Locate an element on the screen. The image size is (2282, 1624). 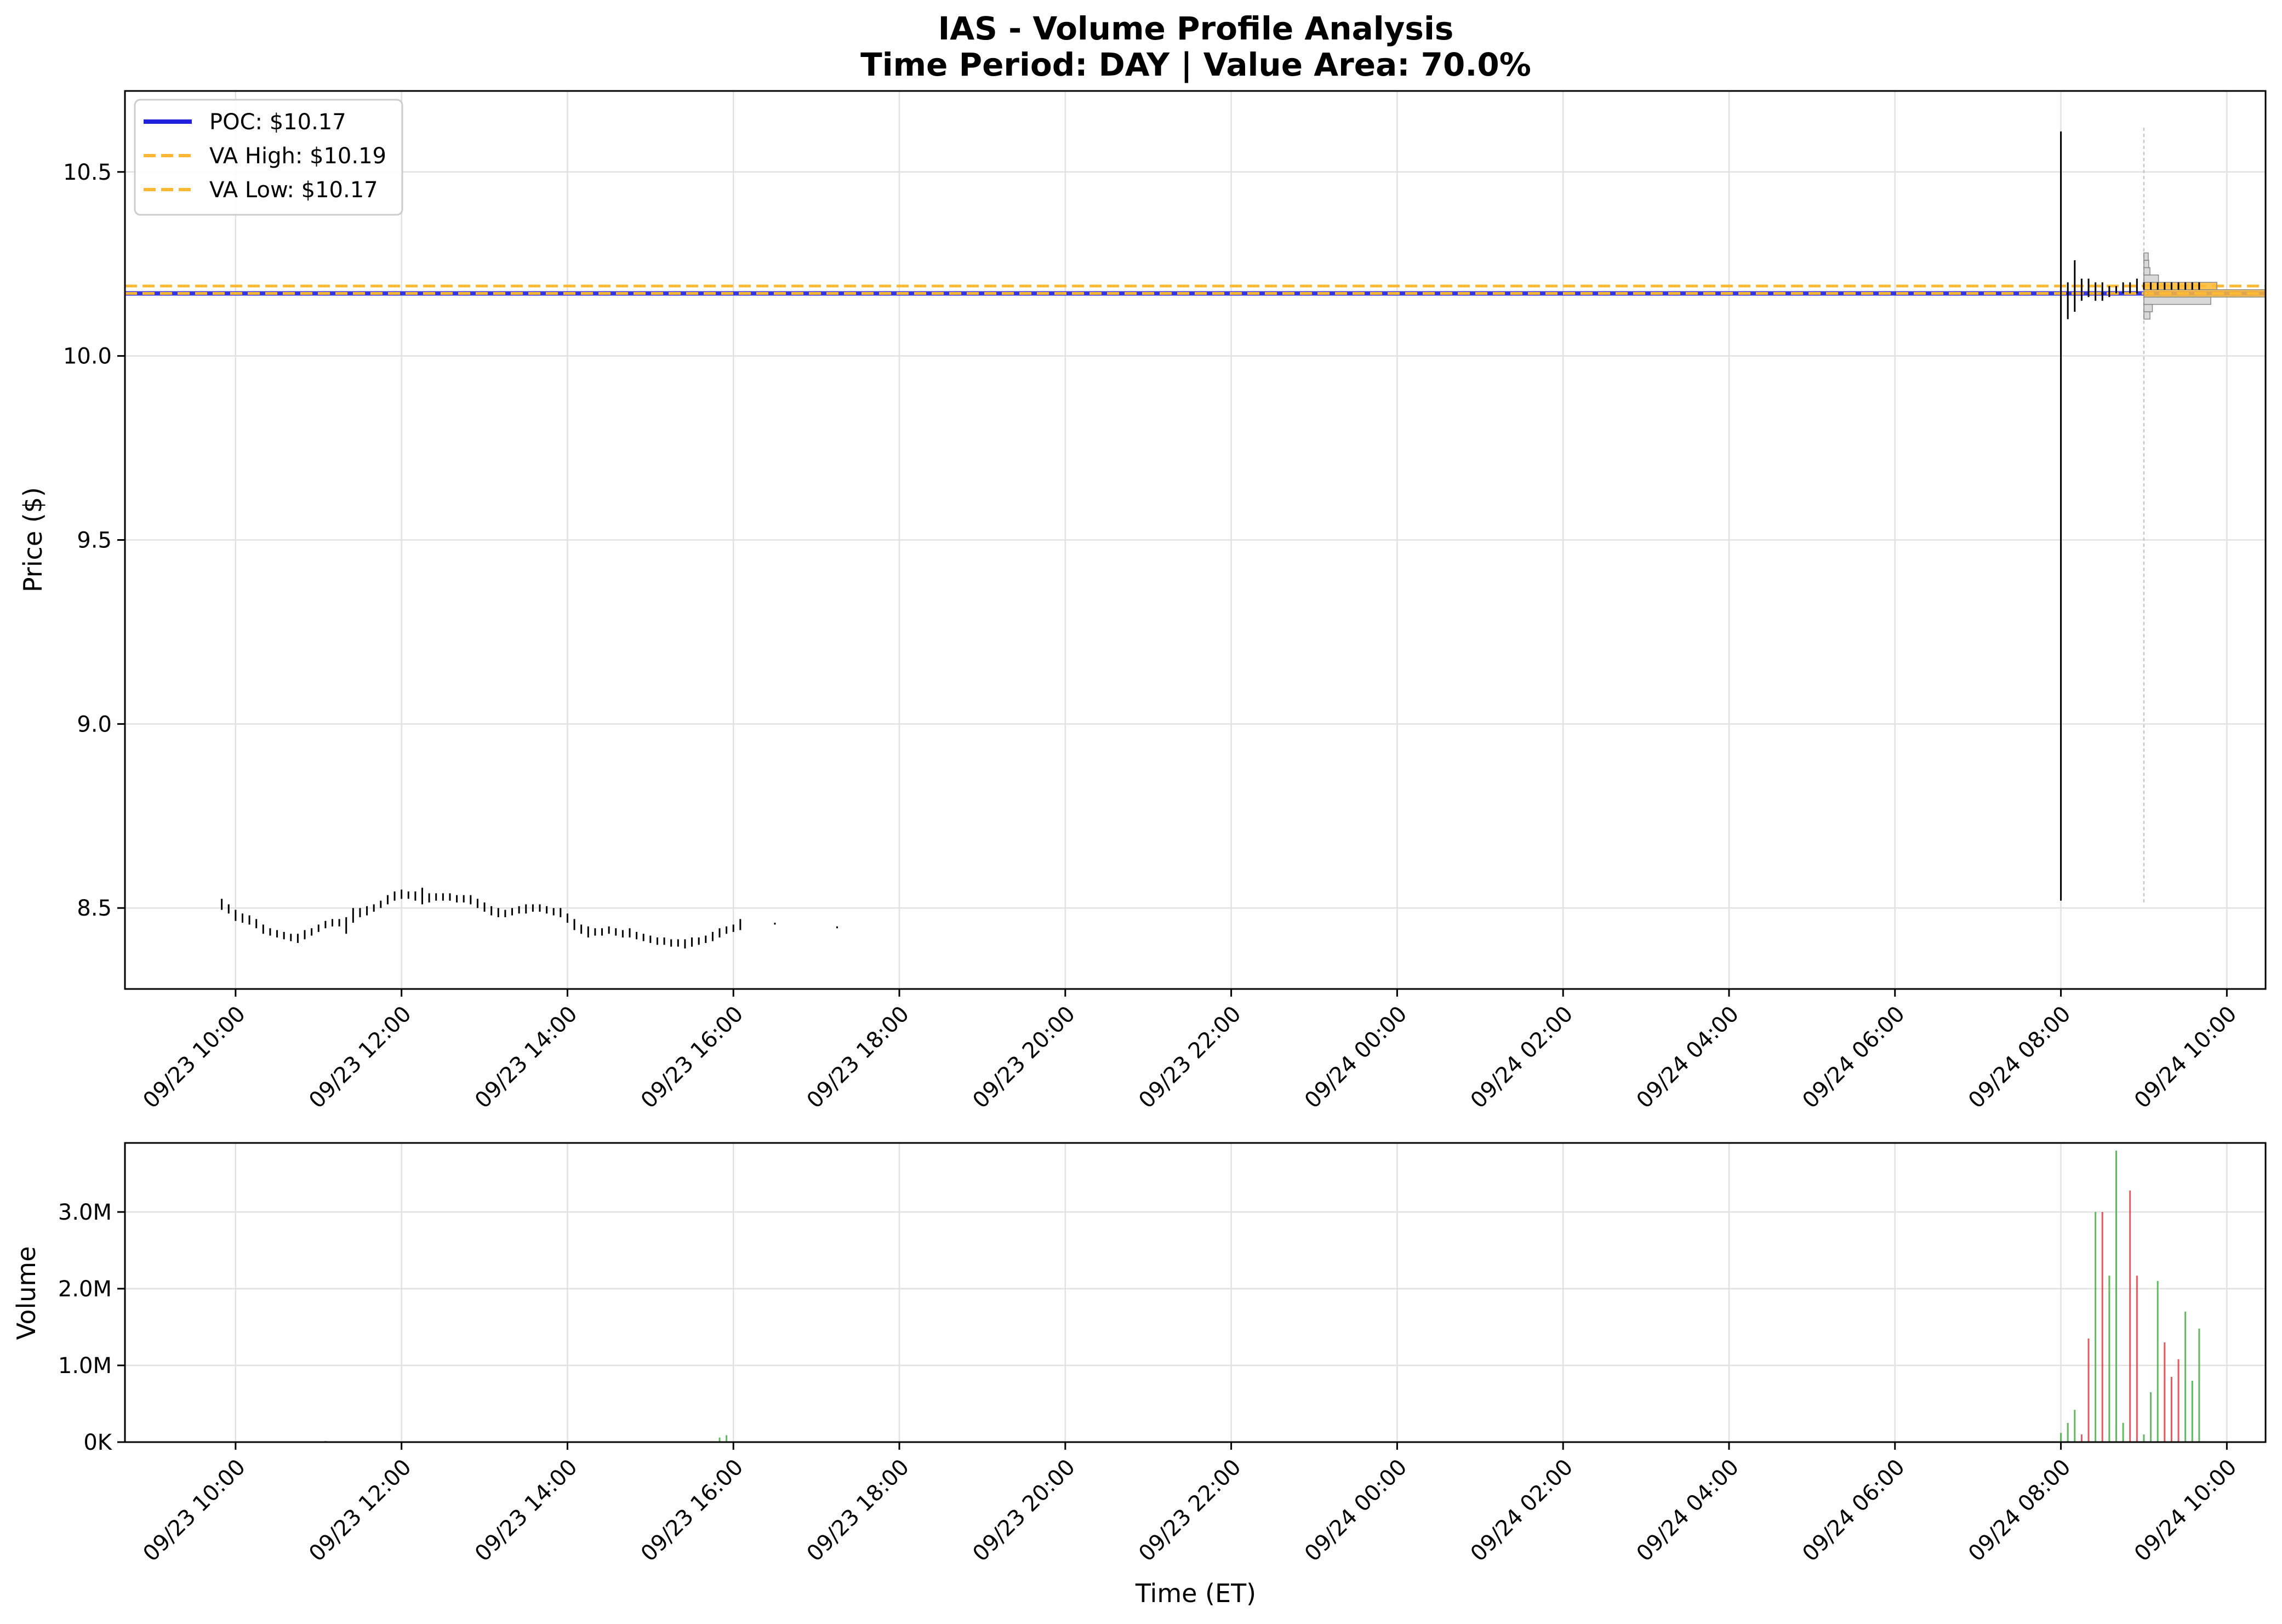
volume-y-tick-label: 1.0M is located at coordinates (85, 1366).